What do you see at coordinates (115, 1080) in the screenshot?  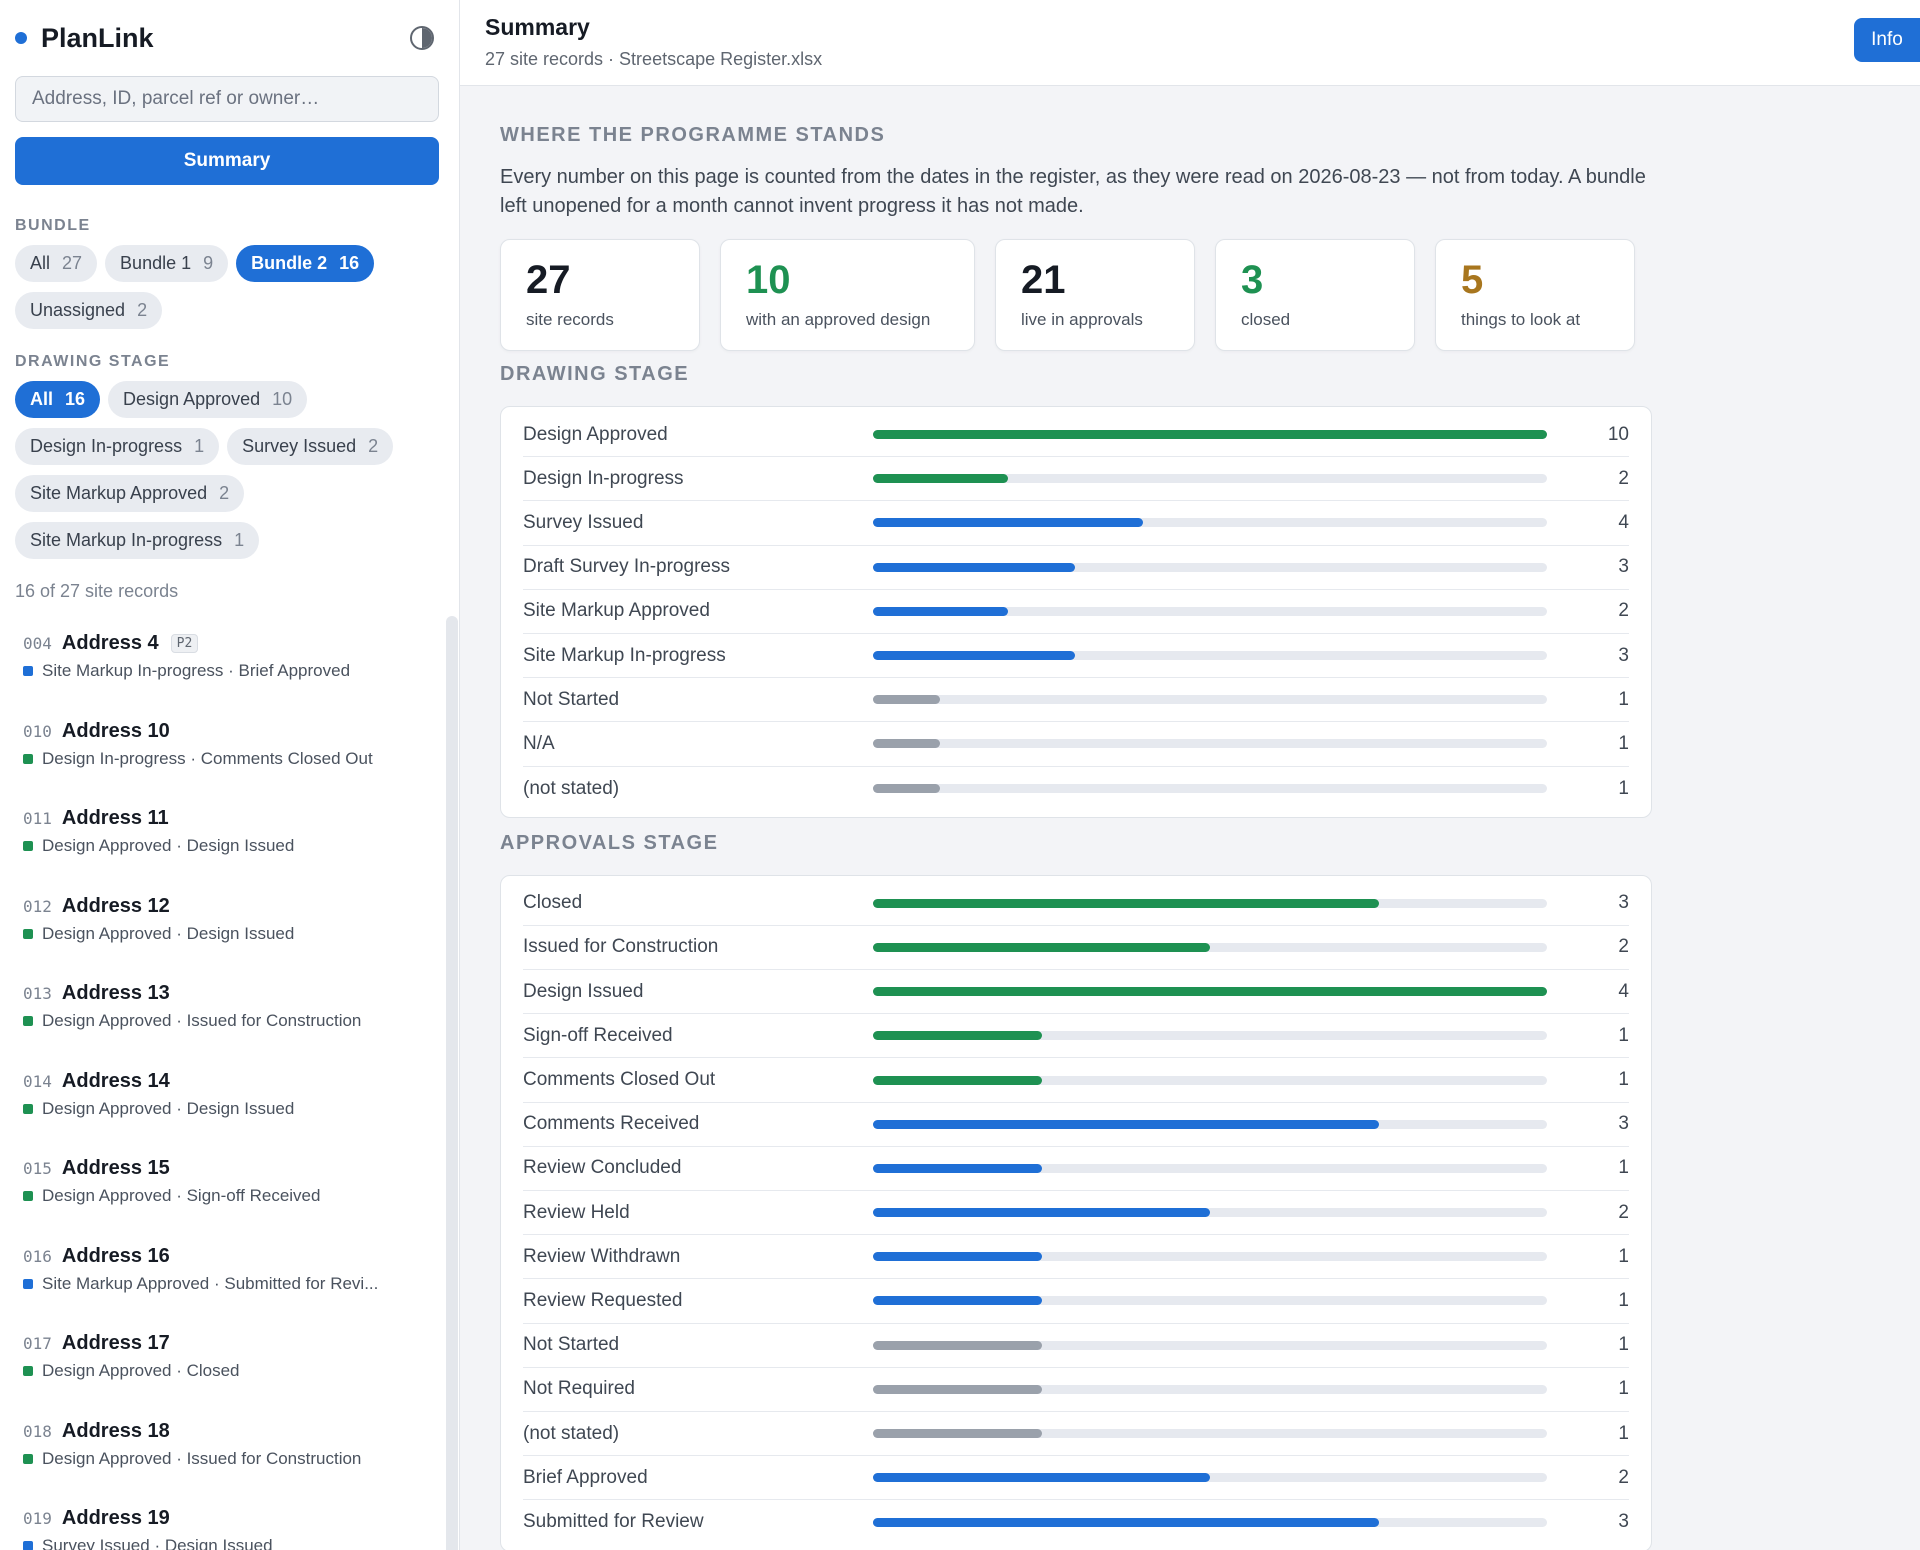 I see `record-name: Address 14` at bounding box center [115, 1080].